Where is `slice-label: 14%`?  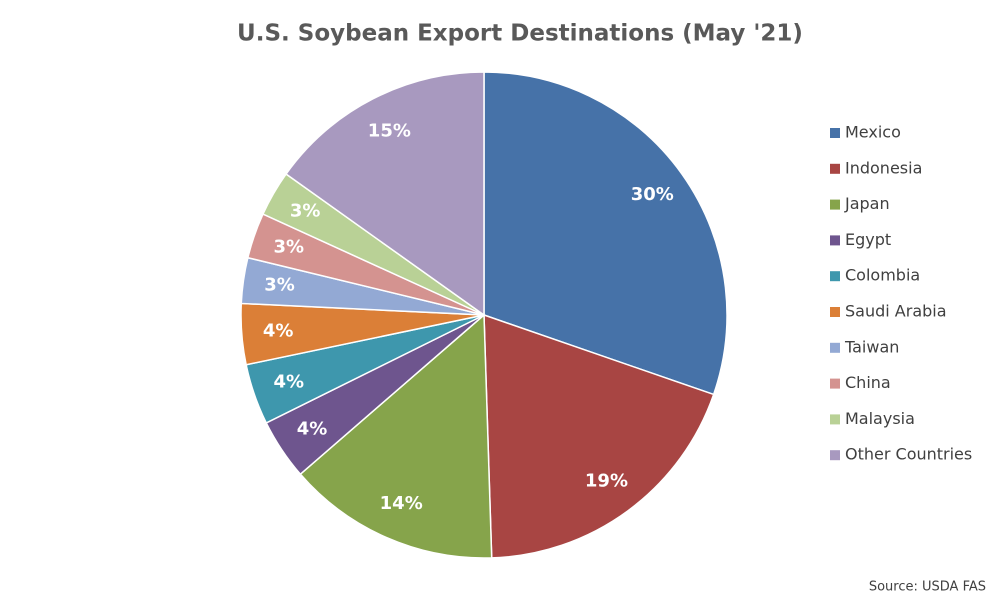
slice-label: 14% is located at coordinates (401, 503).